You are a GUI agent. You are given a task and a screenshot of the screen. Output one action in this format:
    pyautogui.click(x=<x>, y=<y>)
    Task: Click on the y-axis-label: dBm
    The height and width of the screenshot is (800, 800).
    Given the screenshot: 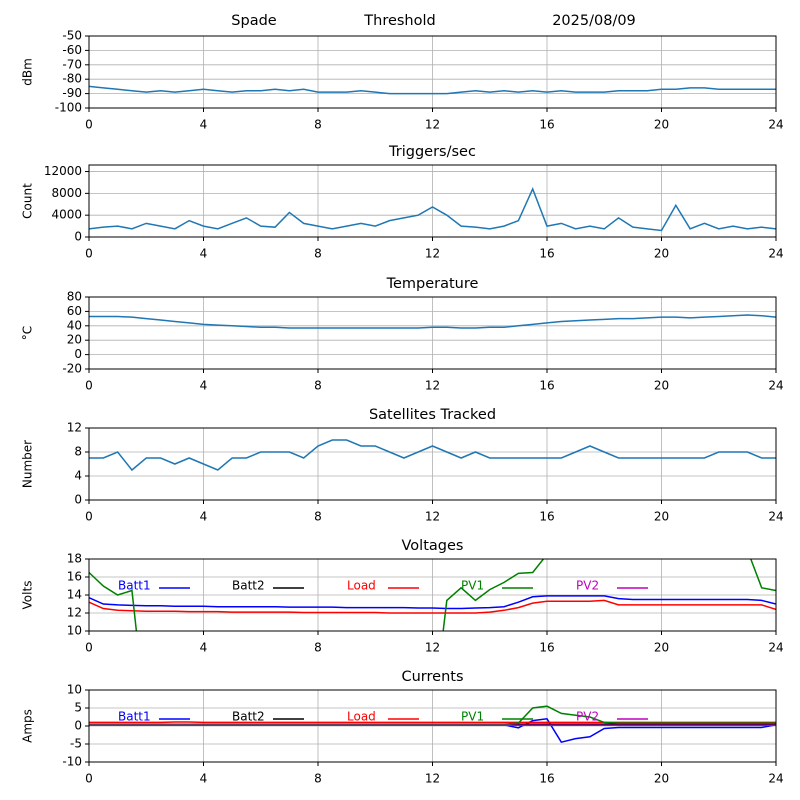 What is the action you would take?
    pyautogui.click(x=28, y=72)
    